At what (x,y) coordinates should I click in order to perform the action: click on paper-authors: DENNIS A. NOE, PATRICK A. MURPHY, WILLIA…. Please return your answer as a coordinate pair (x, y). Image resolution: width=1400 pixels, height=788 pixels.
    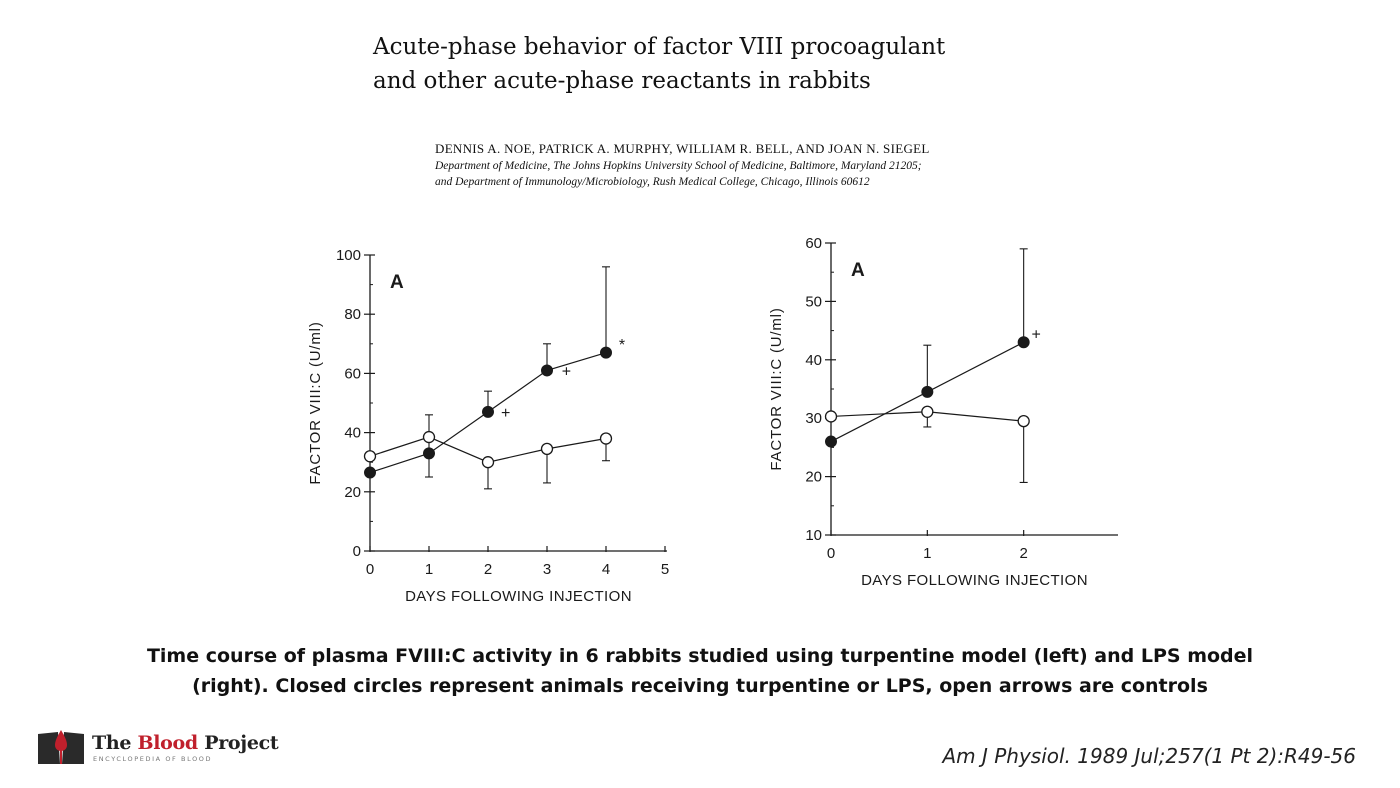
    Looking at the image, I should click on (682, 148).